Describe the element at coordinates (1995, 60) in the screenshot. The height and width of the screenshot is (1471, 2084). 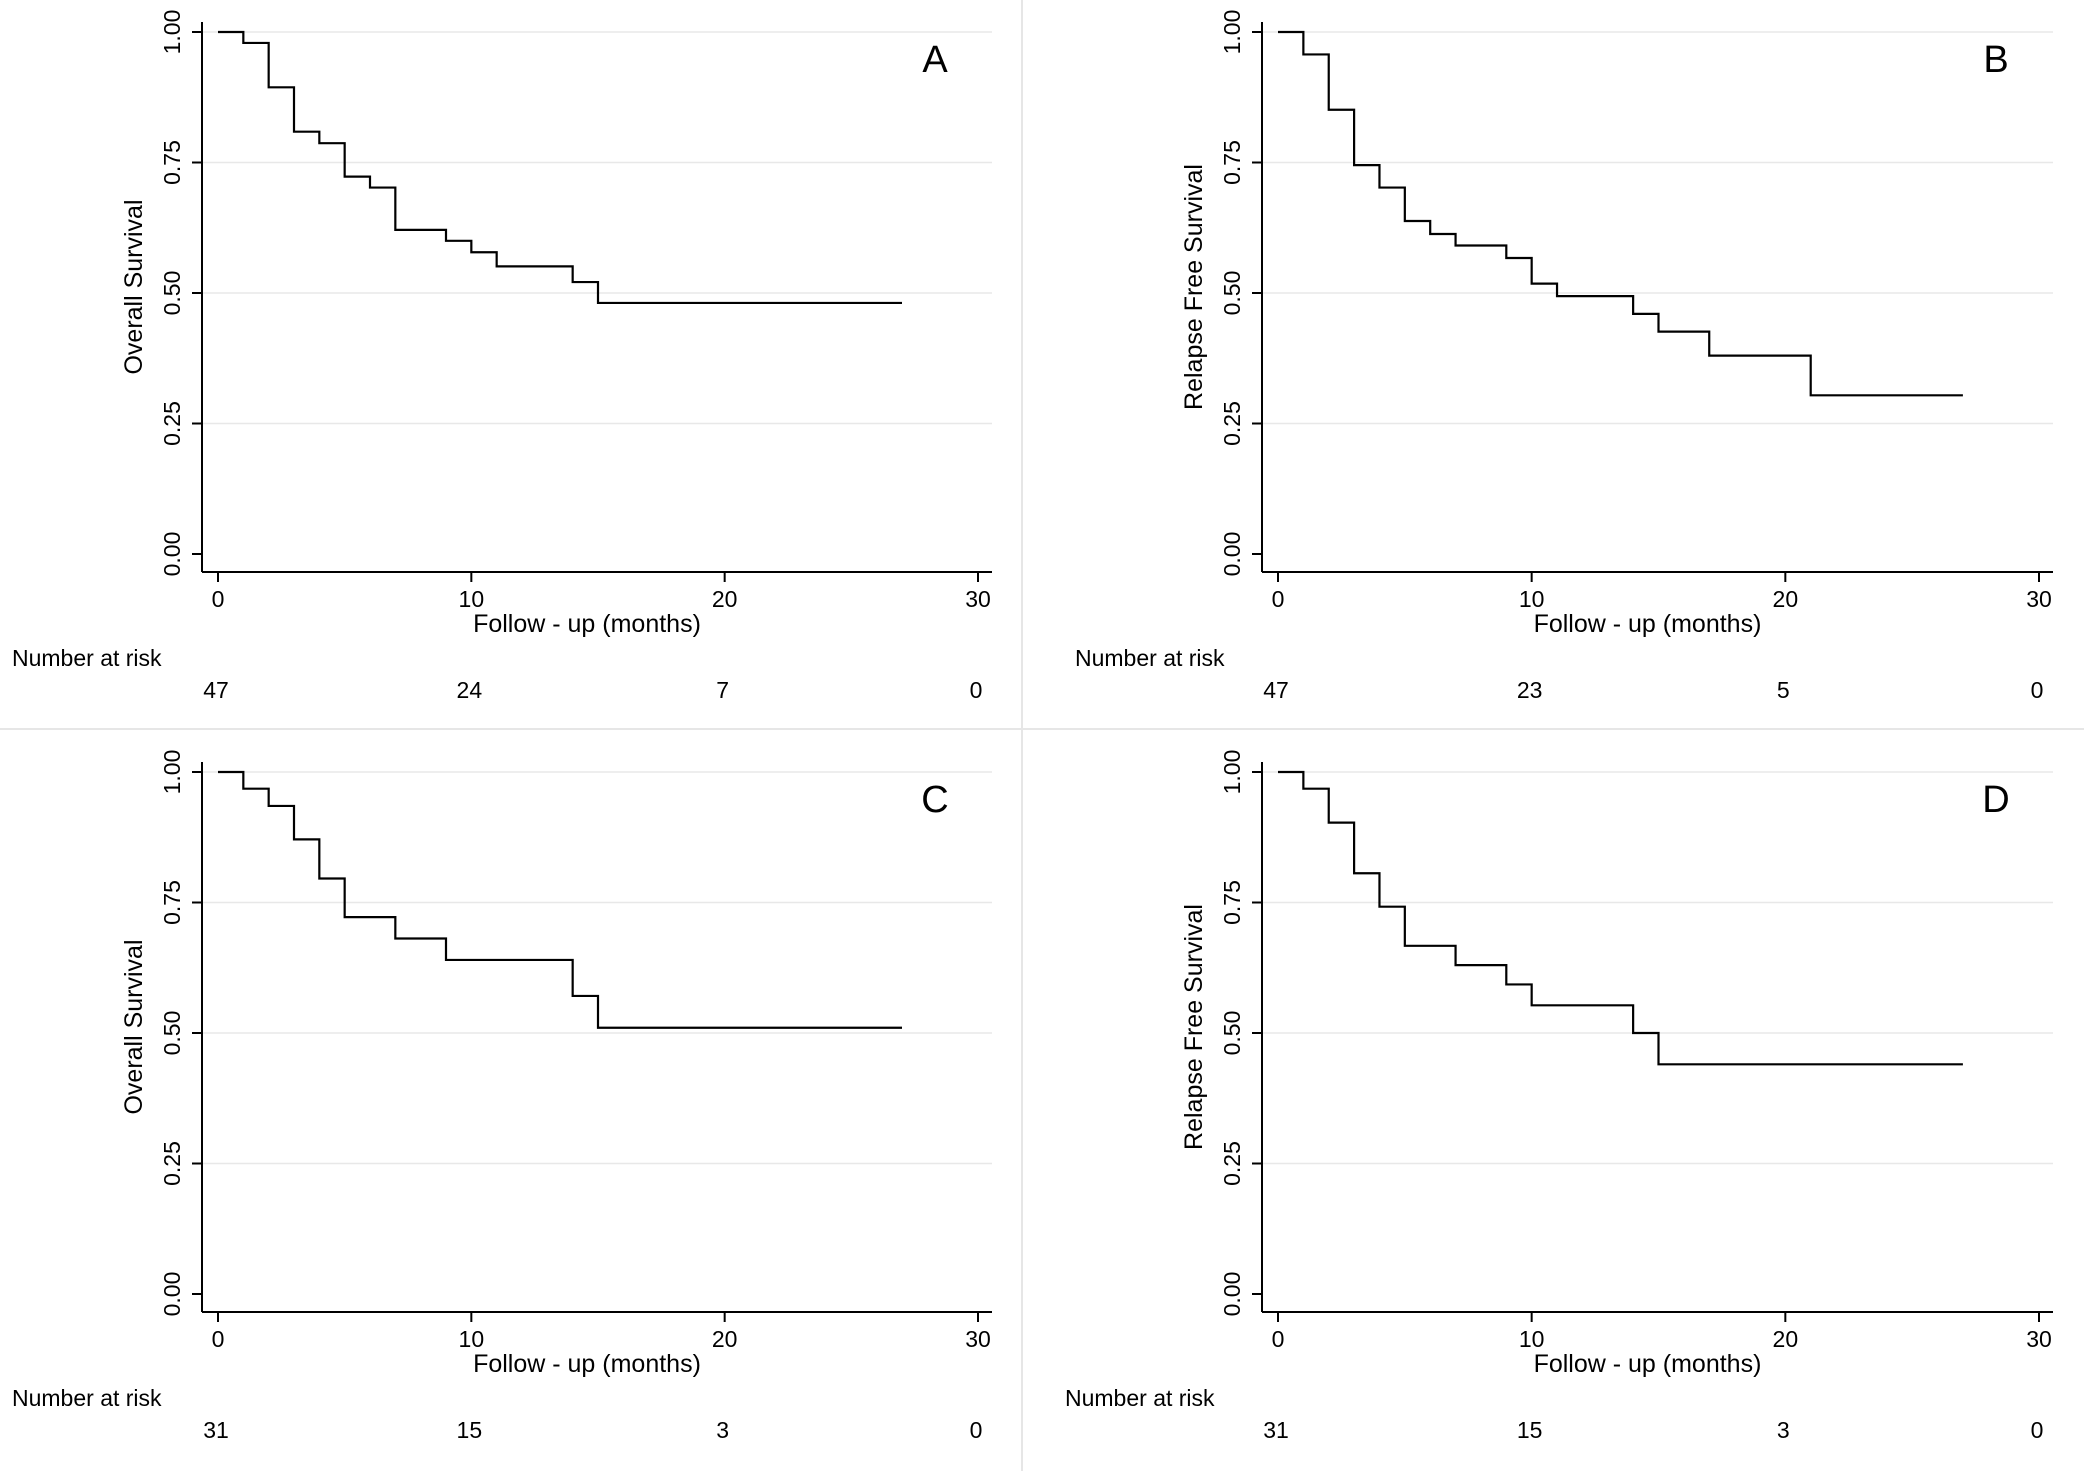
I see `panel-label: B` at that location.